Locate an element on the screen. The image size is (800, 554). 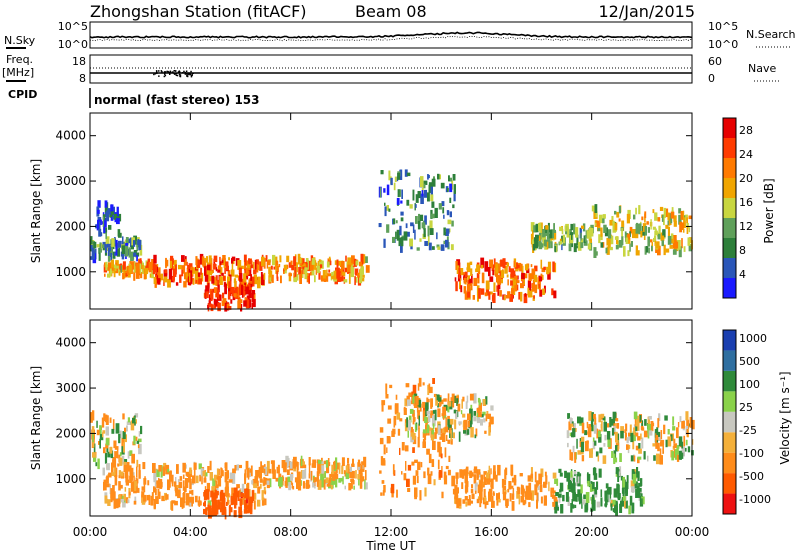
power-colorbar-segment is located at coordinates (729, 268).